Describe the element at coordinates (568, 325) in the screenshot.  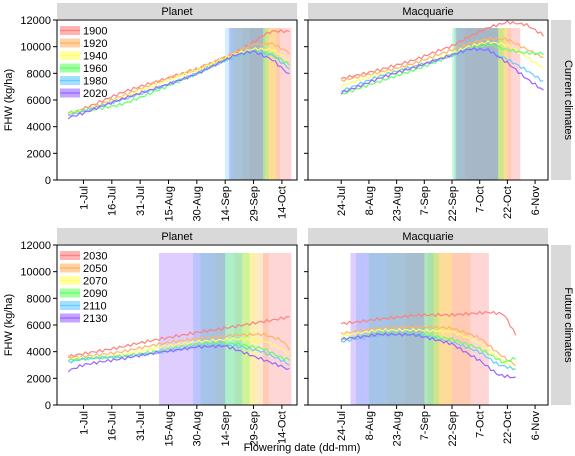
I see `row-label: Future climates` at that location.